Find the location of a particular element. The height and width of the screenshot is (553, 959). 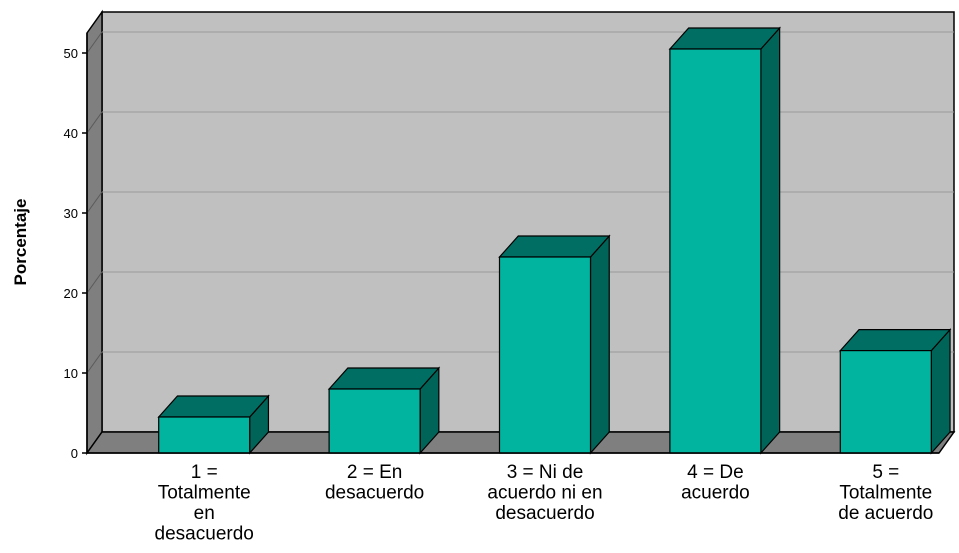

x-tick-label: 4 = De acuerdo is located at coordinates (715, 483).